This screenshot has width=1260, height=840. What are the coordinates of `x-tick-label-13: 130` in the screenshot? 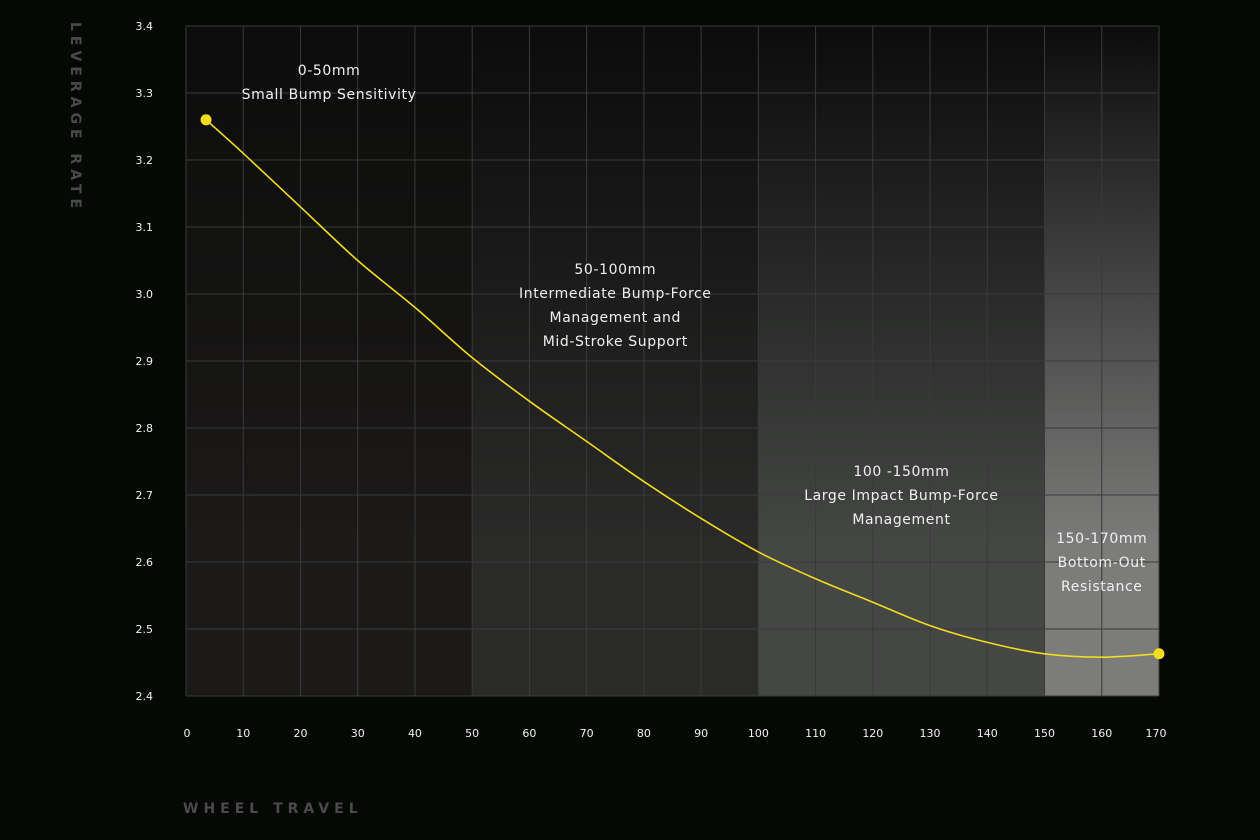 It's located at (930, 733).